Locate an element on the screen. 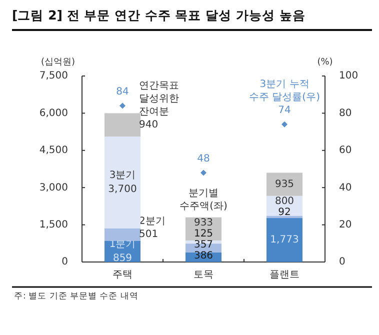  x-tick-label: 플랜트 is located at coordinates (285, 275).